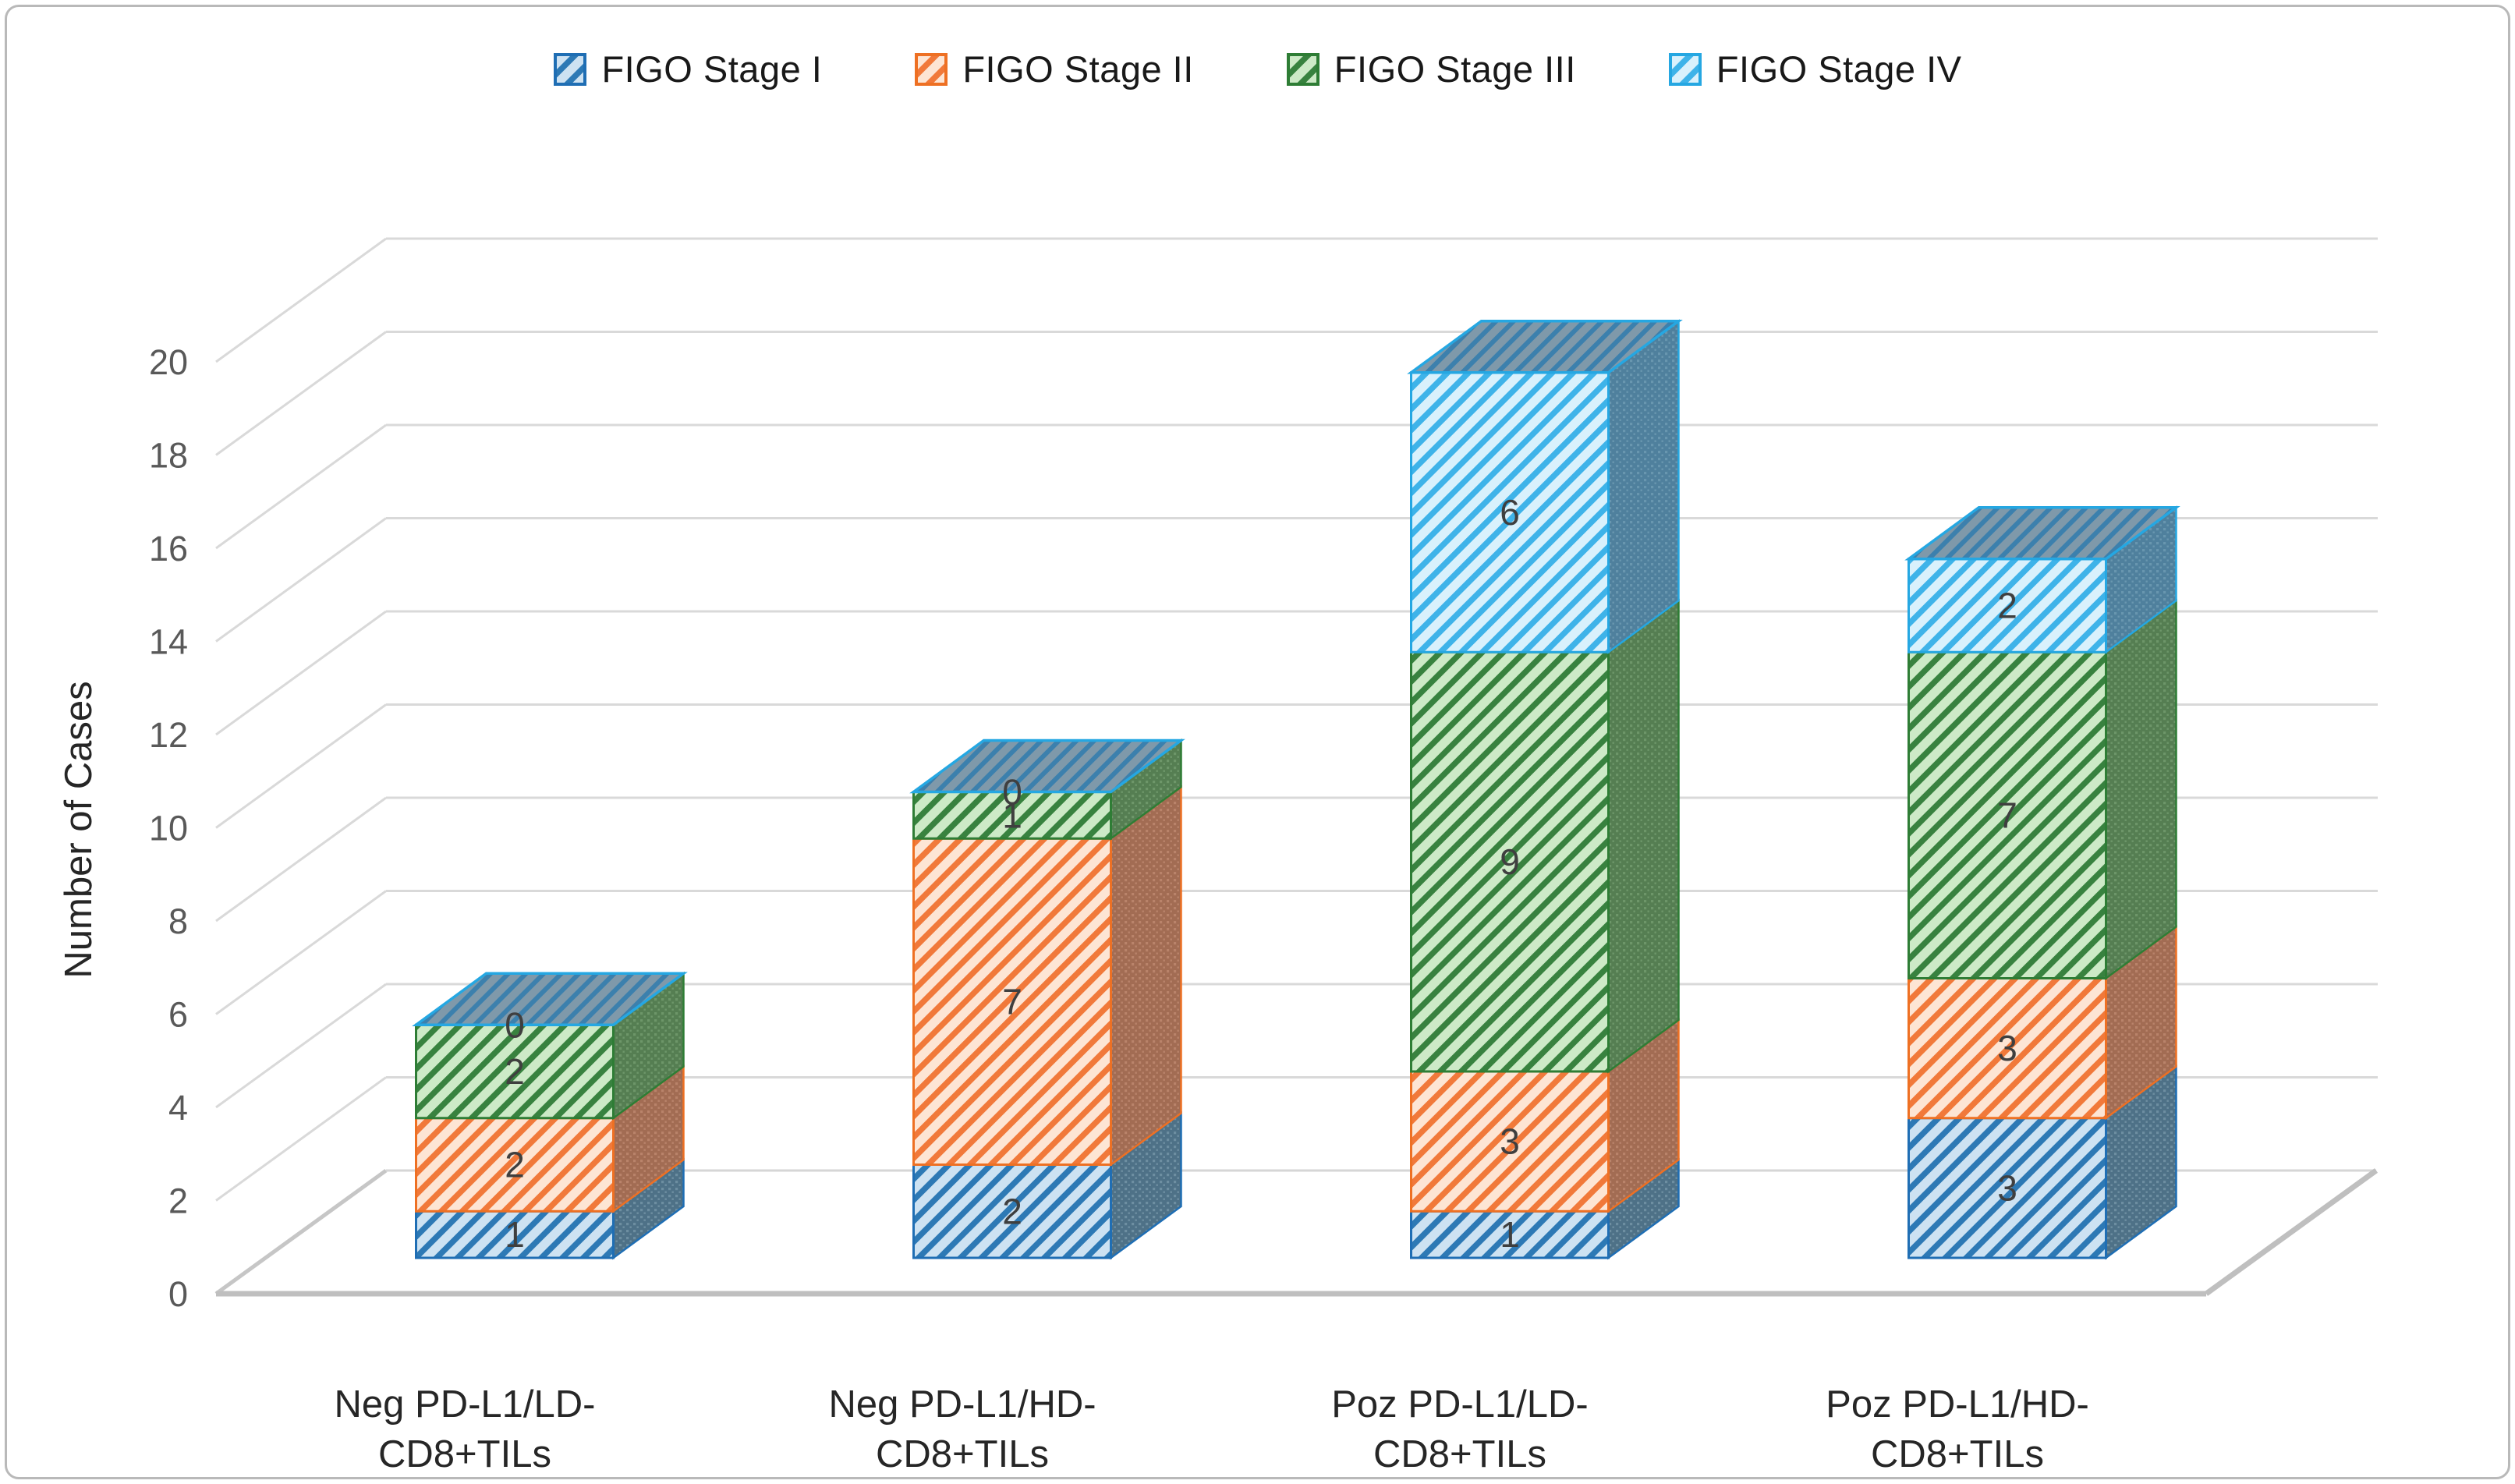  I want to click on y-axis-tick-label: 8, so click(178, 921).